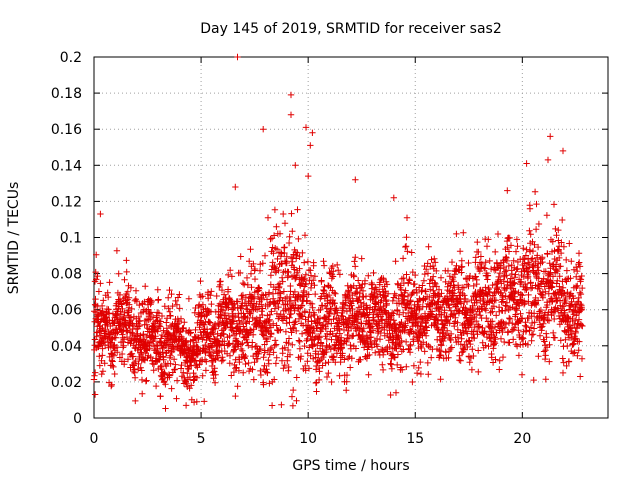 This screenshot has height=480, width=640. I want to click on x-tick-label: 15, so click(415, 439).